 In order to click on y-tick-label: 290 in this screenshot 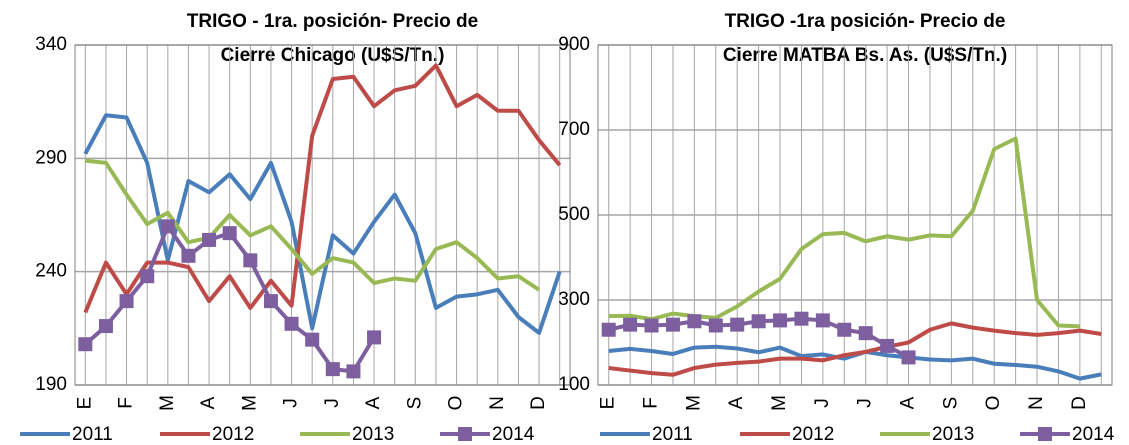, I will do `click(51, 157)`.